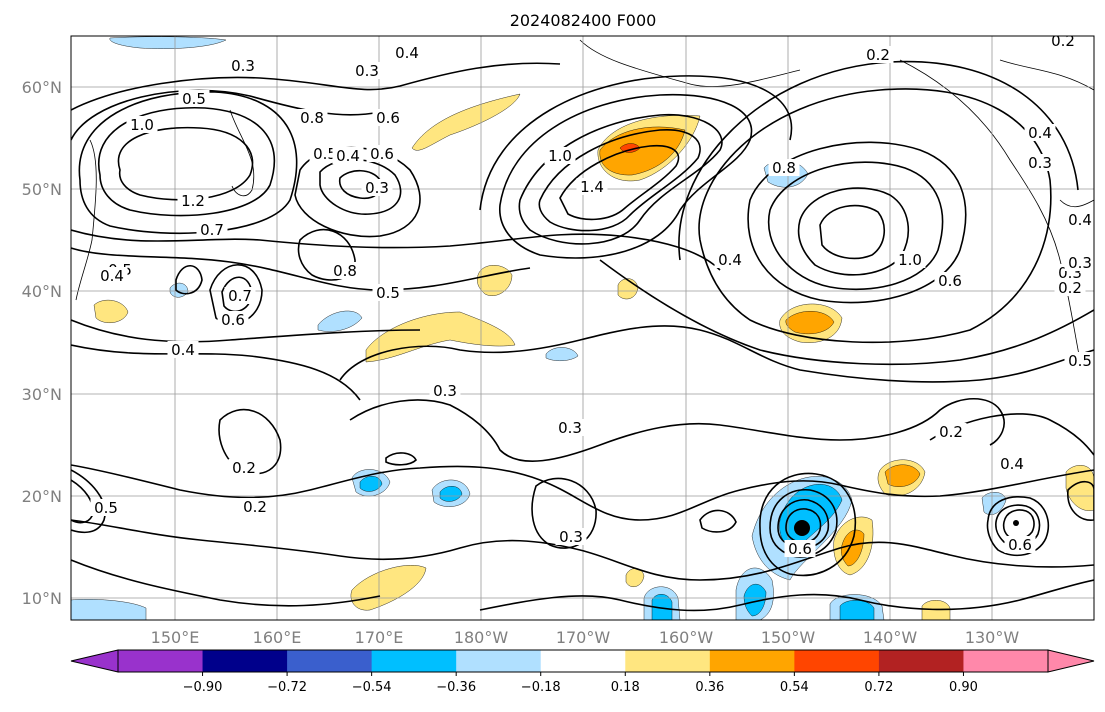 Image resolution: width=1105 pixels, height=712 pixels. What do you see at coordinates (42, 598) in the screenshot?
I see `lat-label: 10°N` at bounding box center [42, 598].